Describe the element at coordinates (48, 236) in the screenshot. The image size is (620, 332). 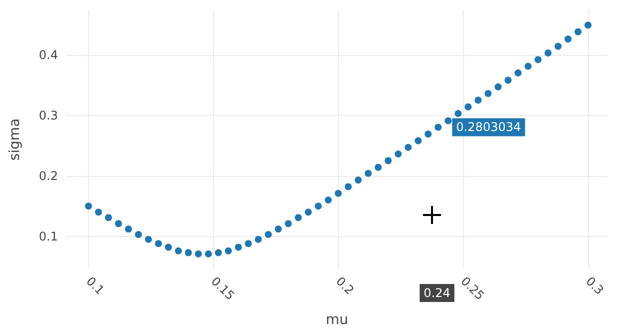
I see `y-tick-label: 0.1` at that location.